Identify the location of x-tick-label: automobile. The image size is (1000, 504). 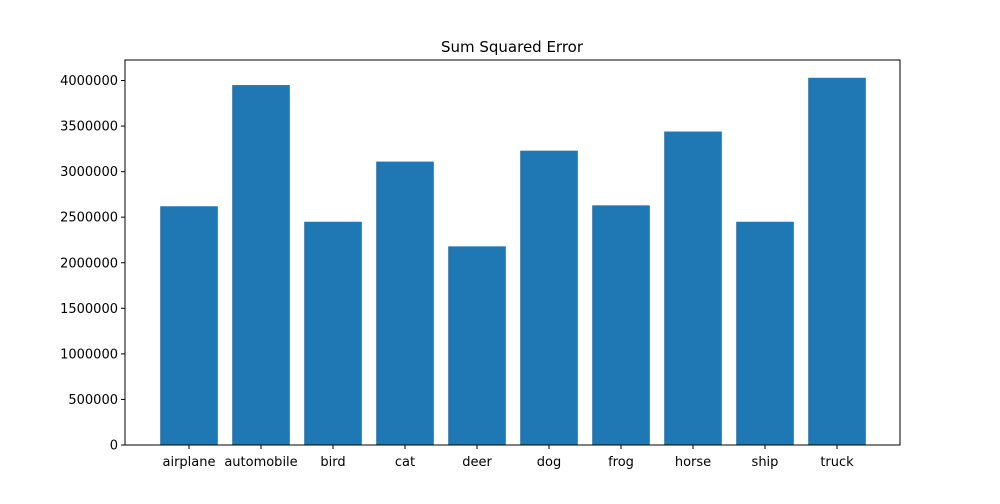
(260, 462).